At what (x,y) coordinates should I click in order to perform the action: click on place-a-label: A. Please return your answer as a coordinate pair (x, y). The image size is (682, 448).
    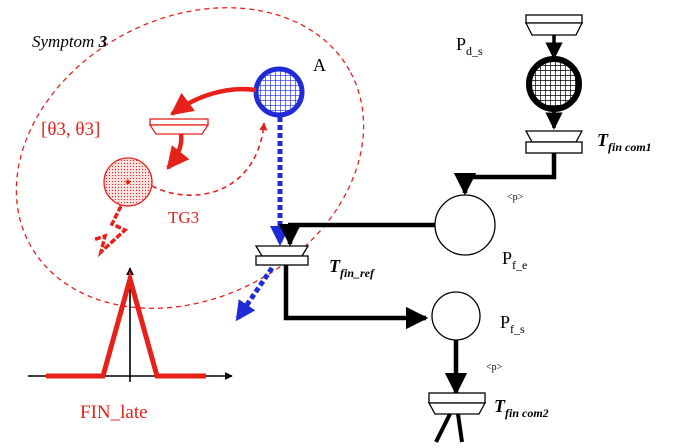
    Looking at the image, I should click on (319, 65).